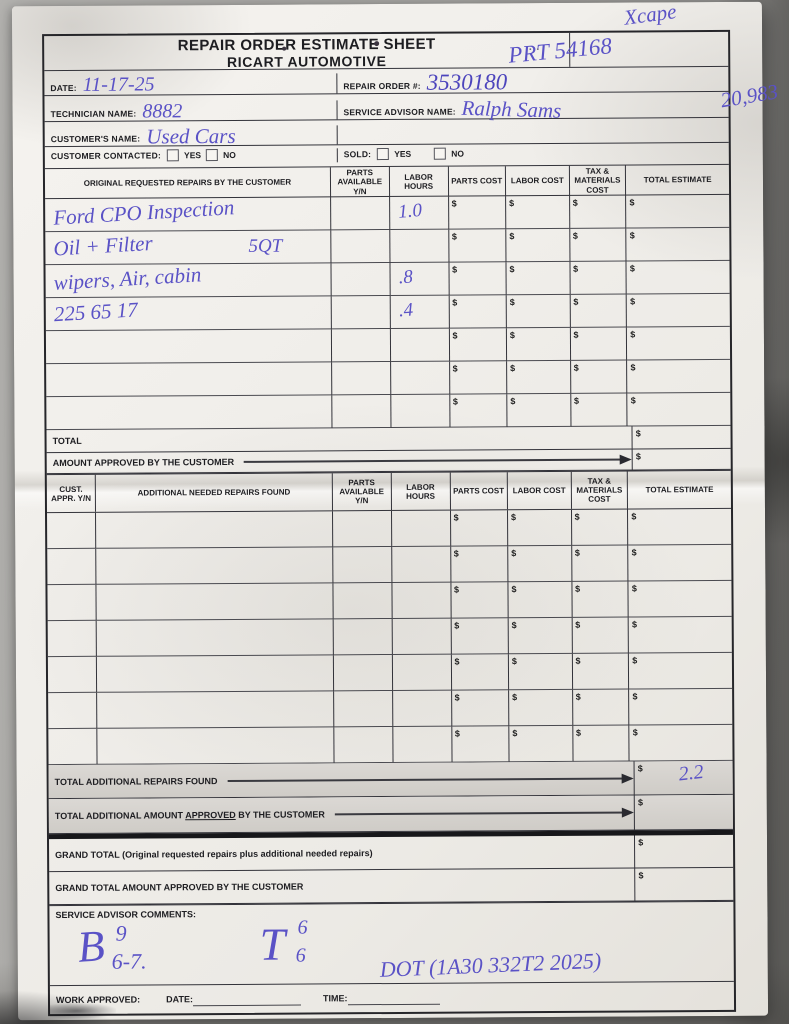 The image size is (789, 1024). Describe the element at coordinates (121, 934) in the screenshot. I see `handwritten-comment-b-top: 9` at that location.